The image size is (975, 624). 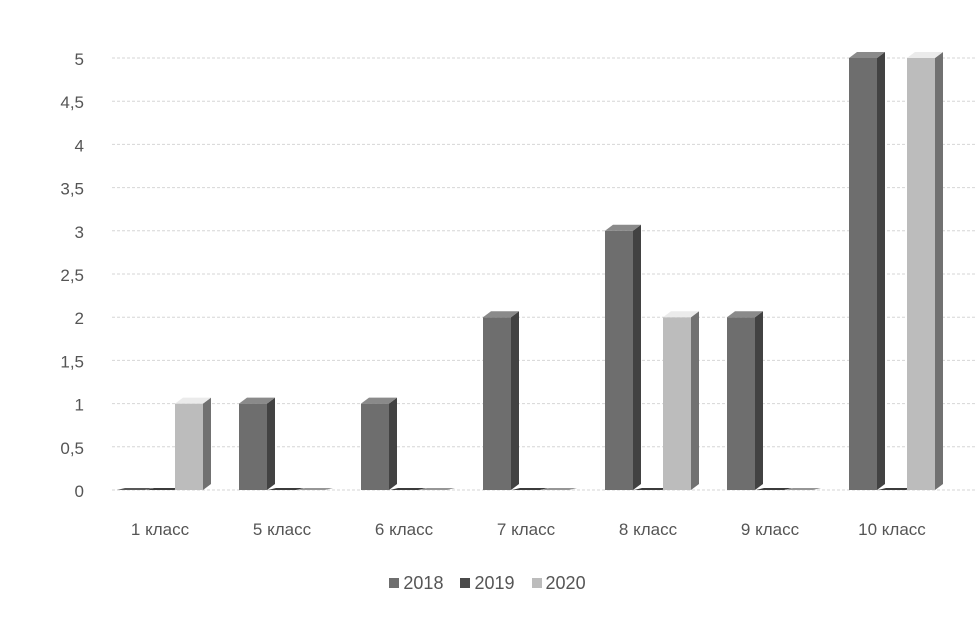 I want to click on bar-2018-4-top, so click(x=623, y=227).